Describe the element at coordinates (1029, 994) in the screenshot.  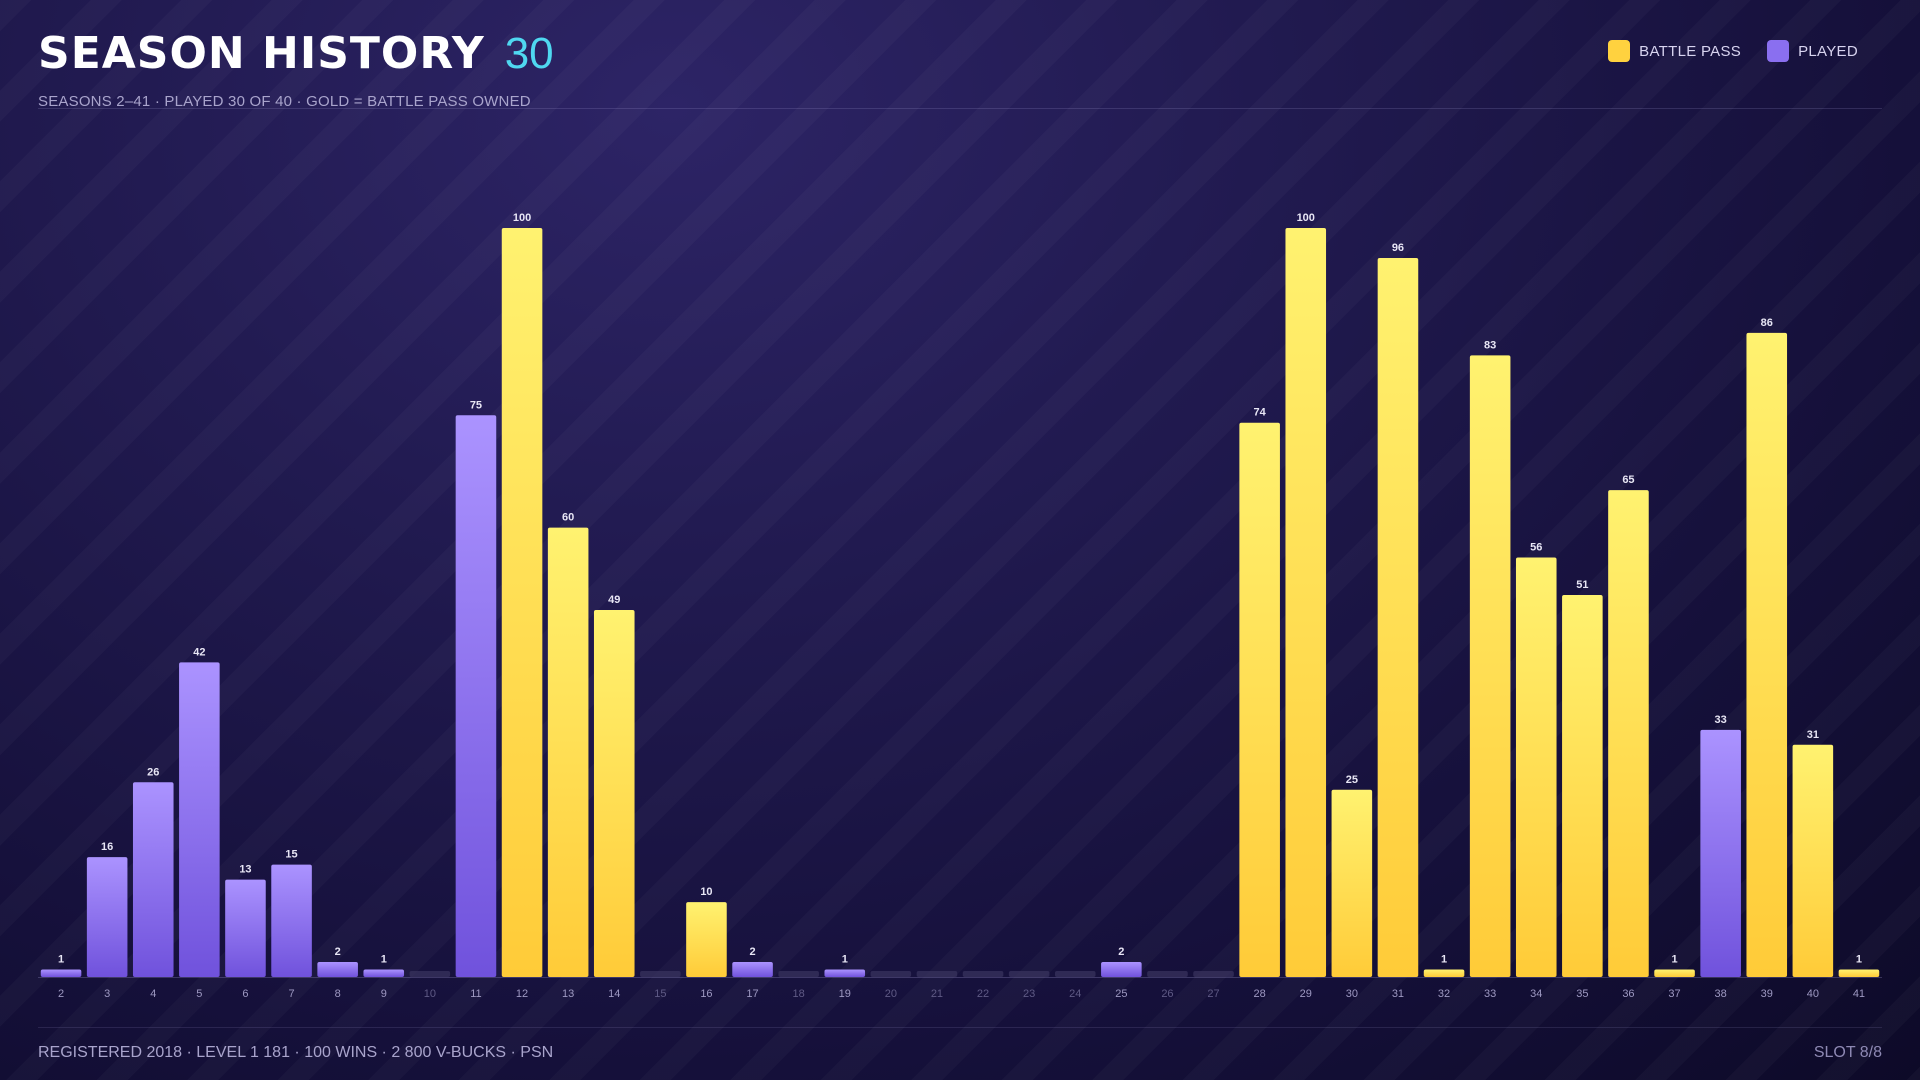
I see `x-tick-label-23: 23` at that location.